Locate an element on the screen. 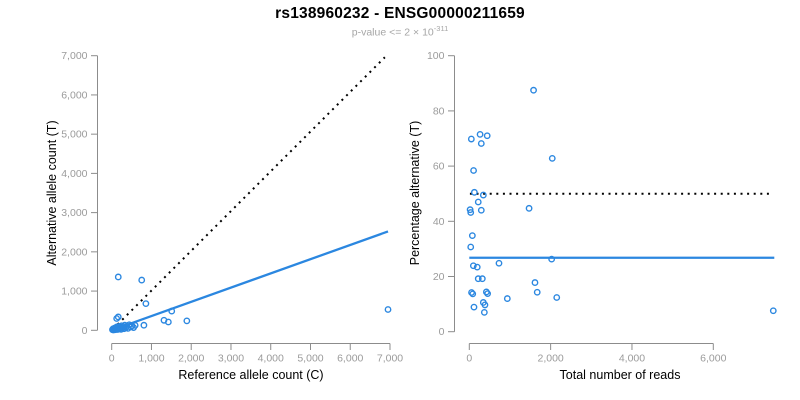 This screenshot has width=800, height=400. y-tick-label: 2,000 is located at coordinates (74, 252).